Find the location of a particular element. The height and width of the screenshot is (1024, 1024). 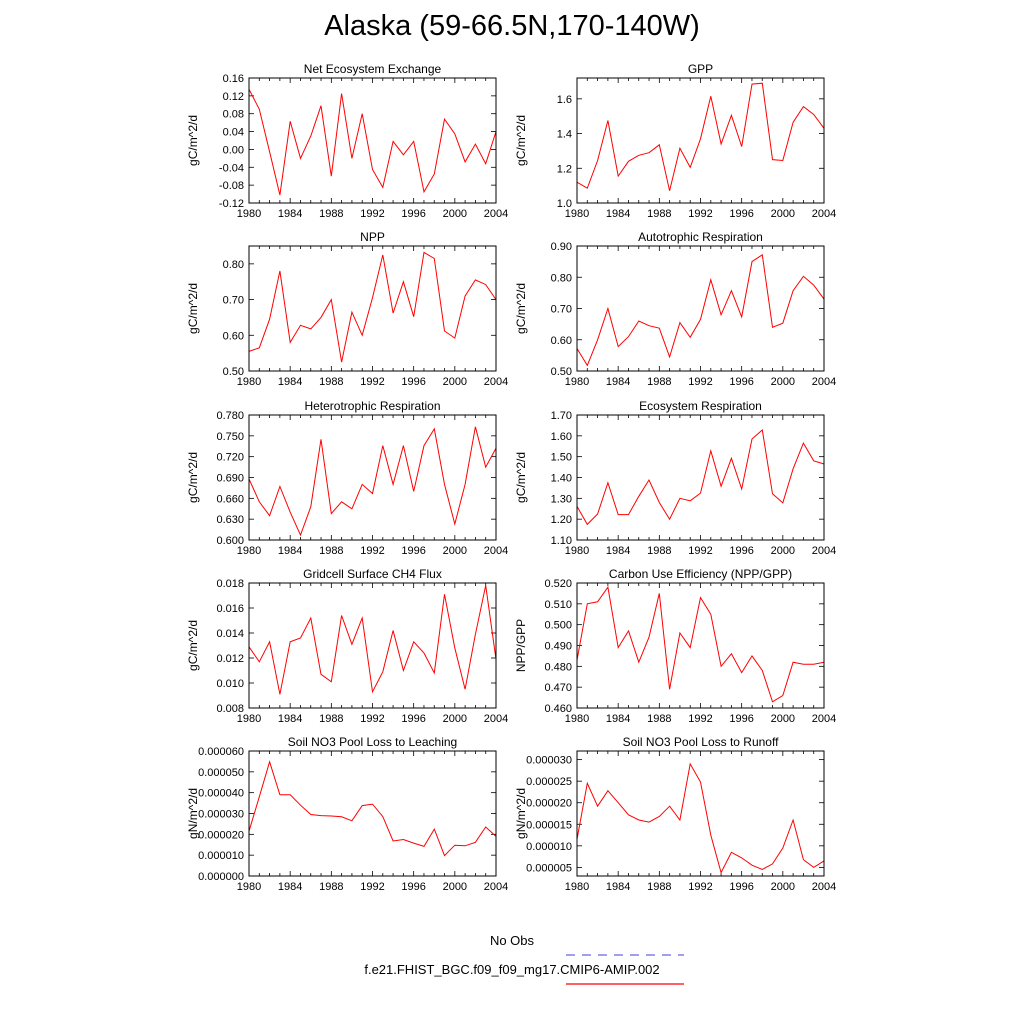

y-tick-label: 0.690 is located at coordinates (230, 479).